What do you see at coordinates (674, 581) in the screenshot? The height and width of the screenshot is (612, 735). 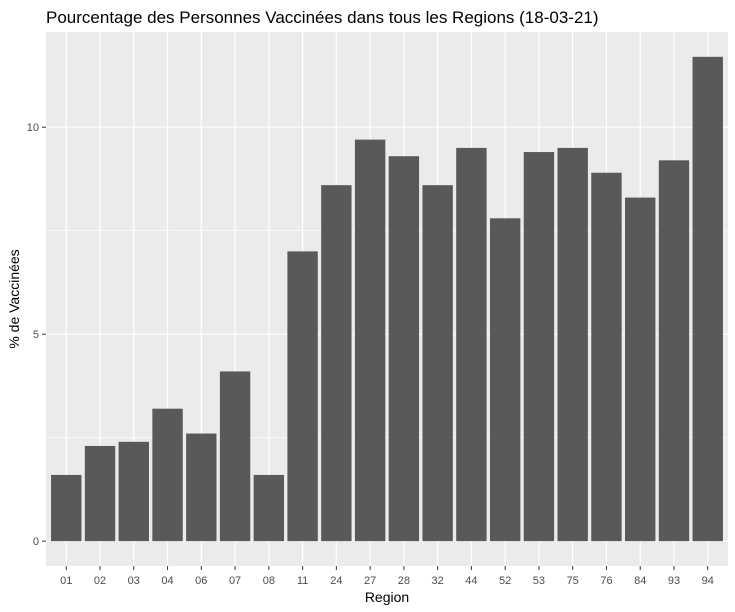 I see `x-tick-label: 93` at bounding box center [674, 581].